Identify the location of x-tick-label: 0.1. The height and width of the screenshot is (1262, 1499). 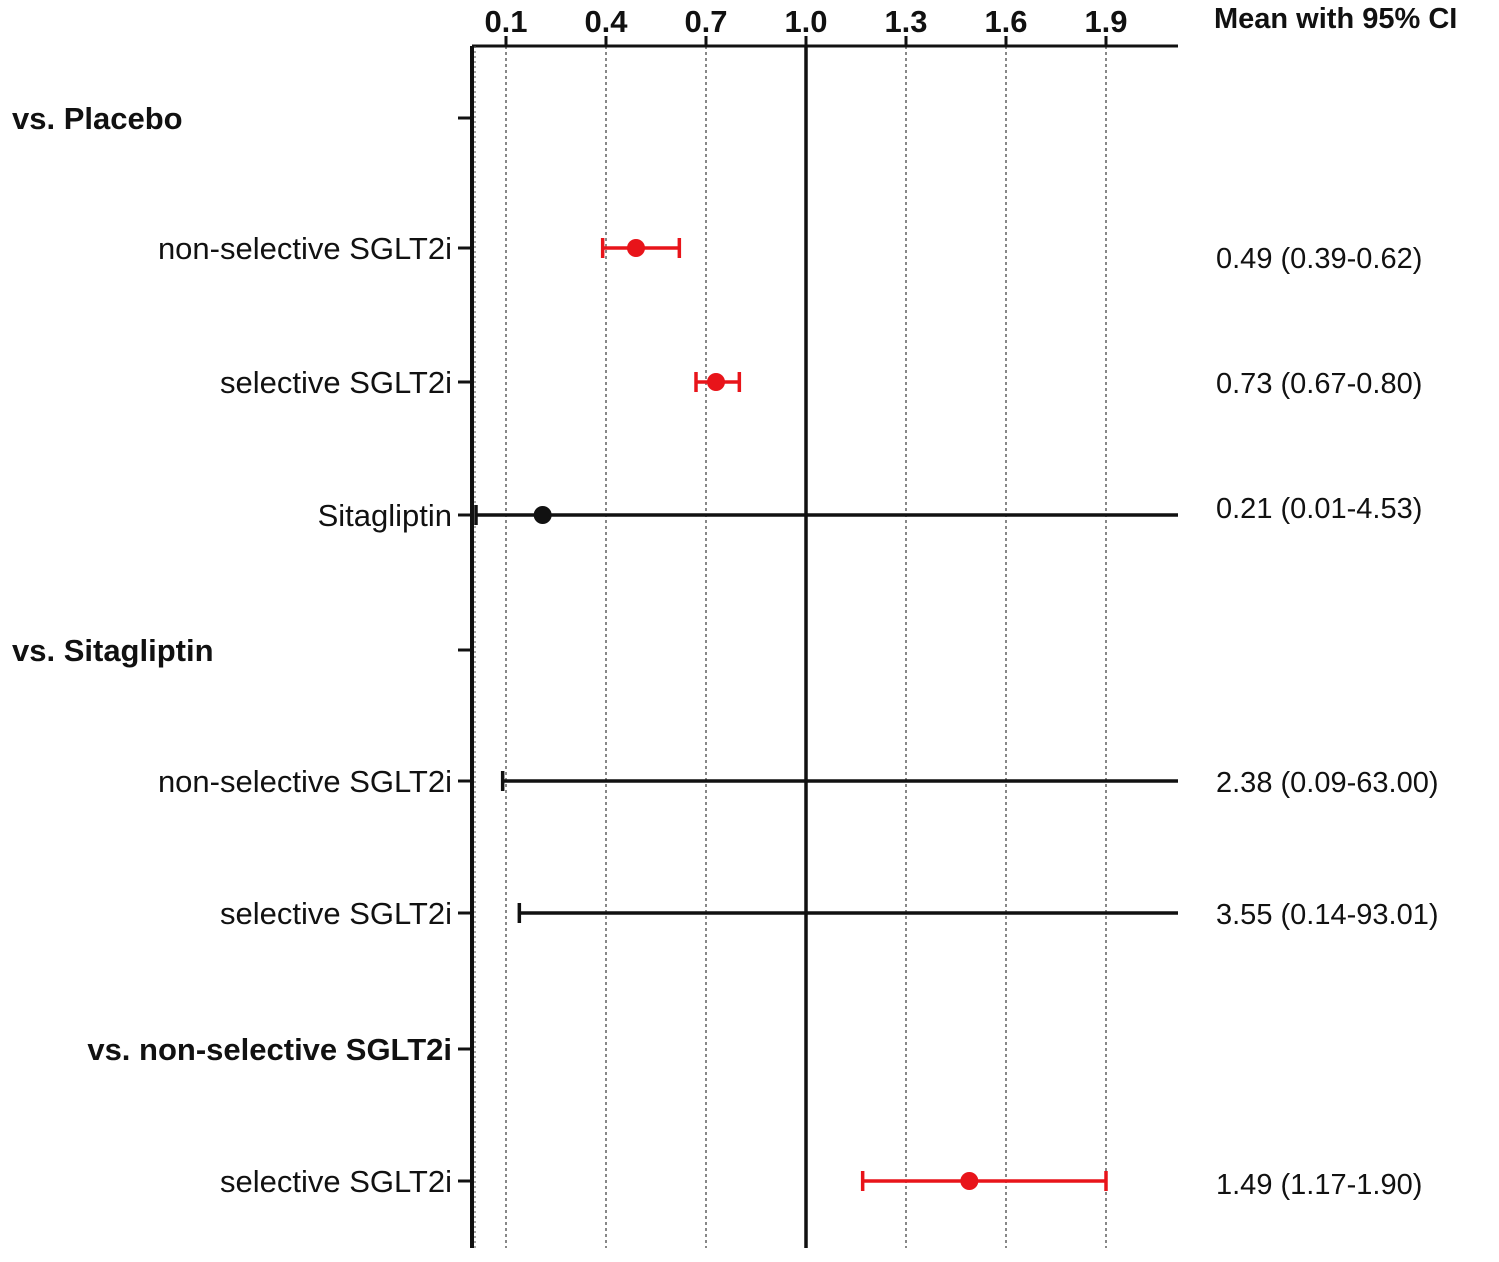
(505, 21).